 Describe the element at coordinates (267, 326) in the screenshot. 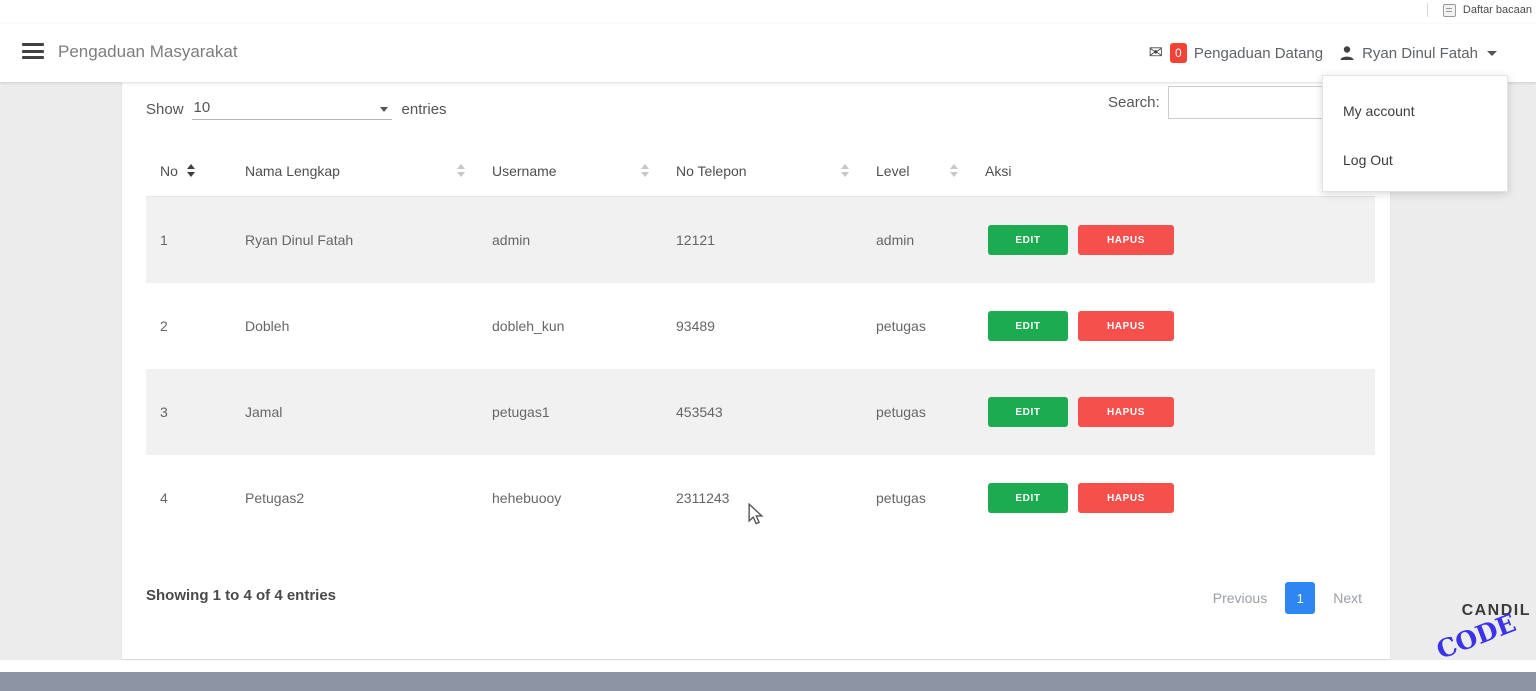

I see `cell-name: Dobleh` at that location.